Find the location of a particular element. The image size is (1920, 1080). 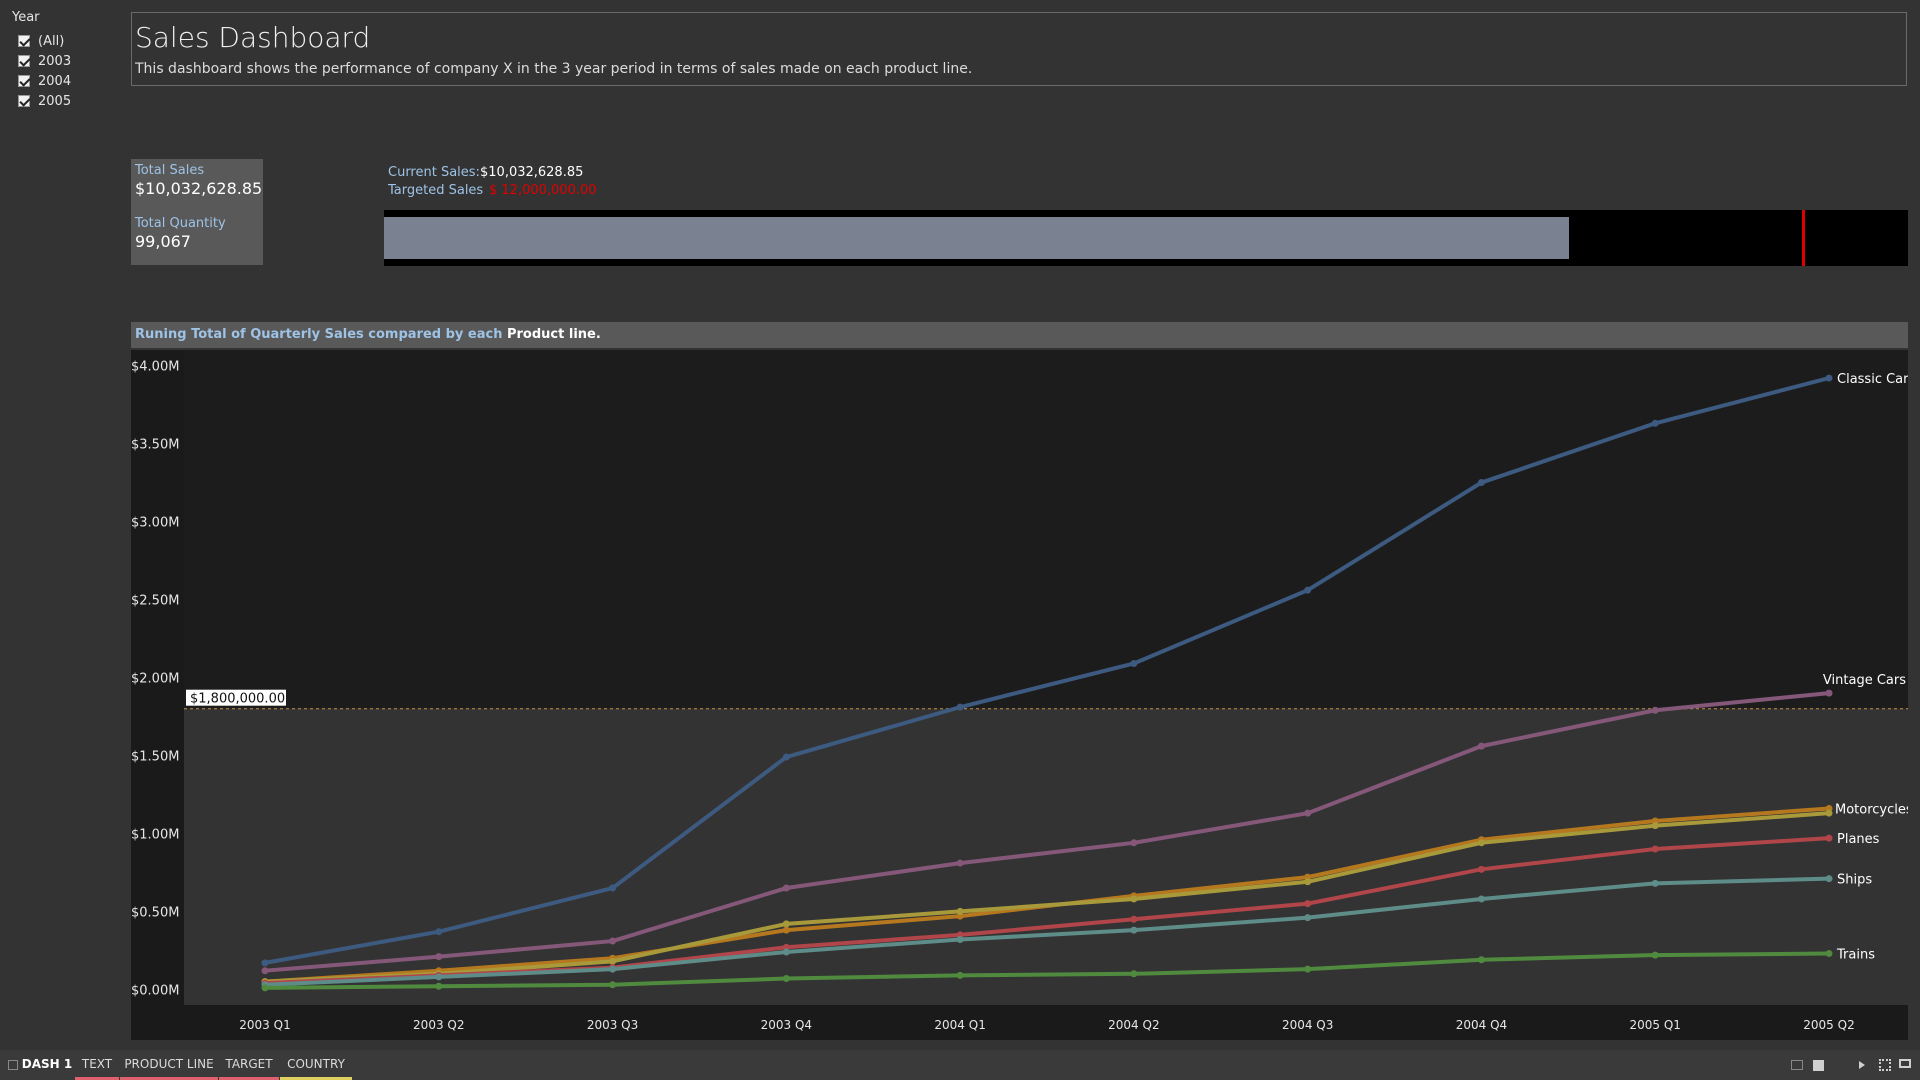

y-axis-band is located at coordinates (157, 695).